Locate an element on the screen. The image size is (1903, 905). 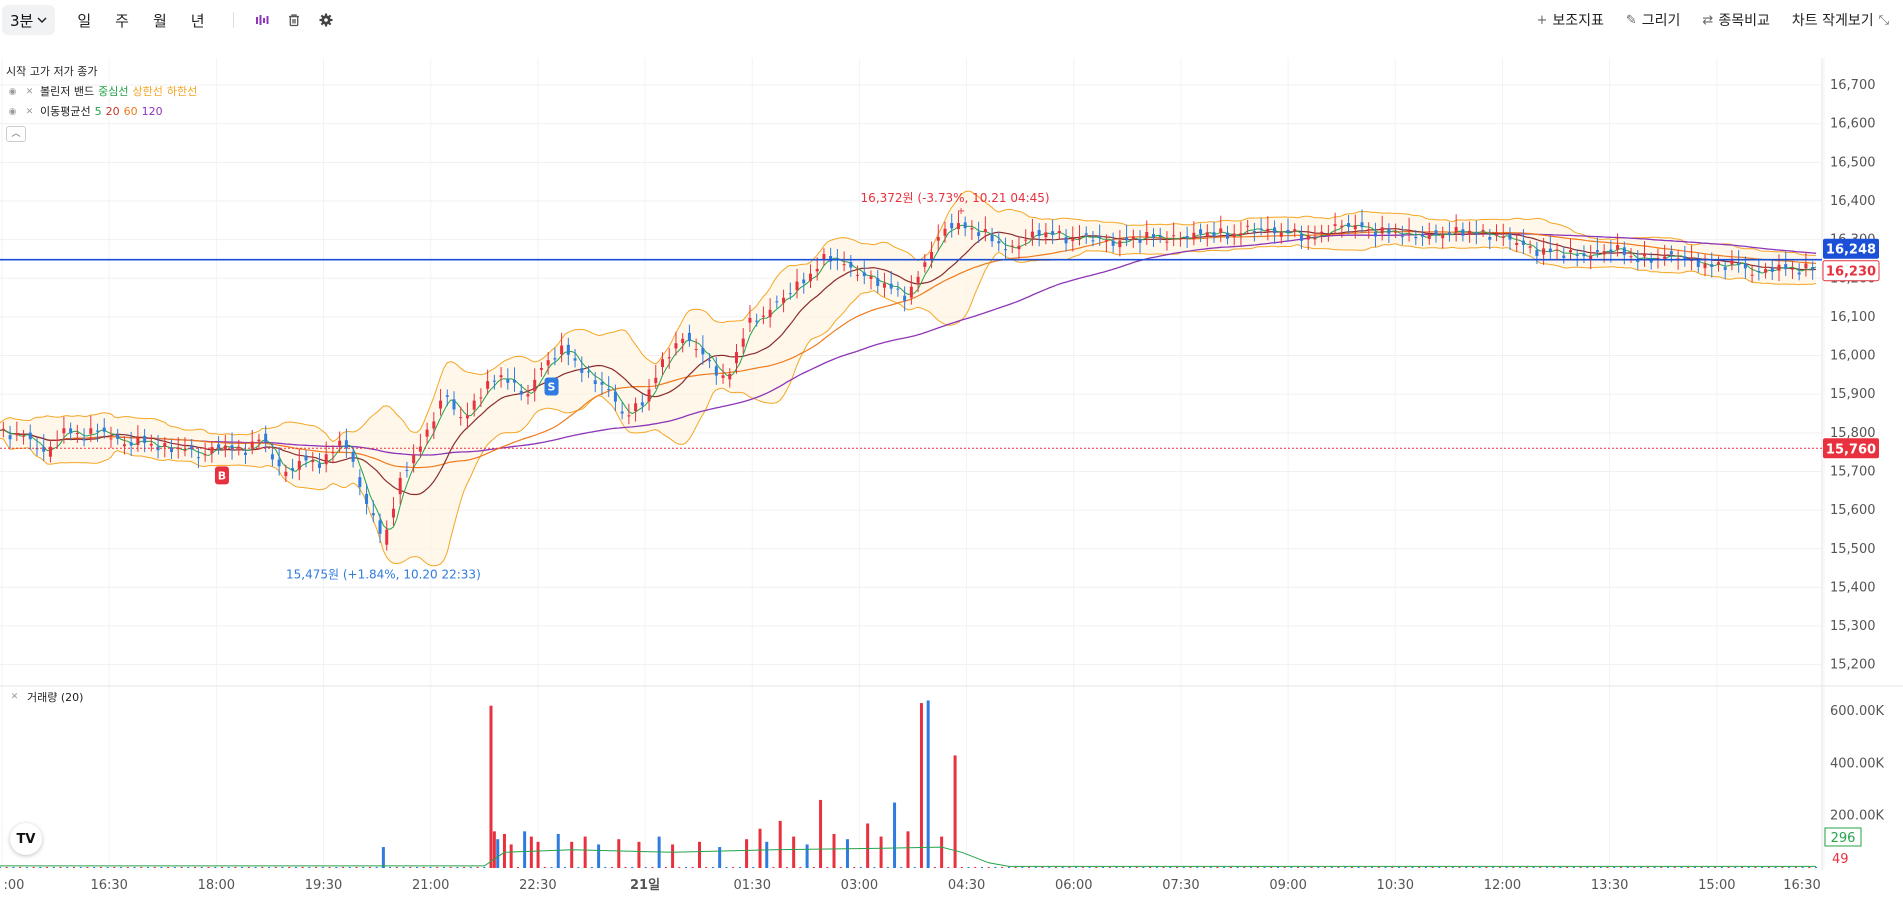
period-week: 주 is located at coordinates (122, 20).